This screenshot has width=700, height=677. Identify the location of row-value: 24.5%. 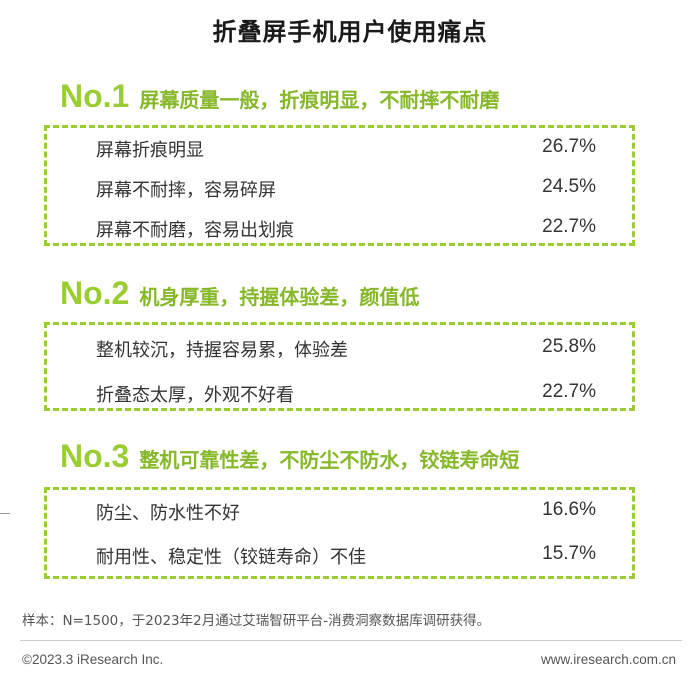
(569, 186).